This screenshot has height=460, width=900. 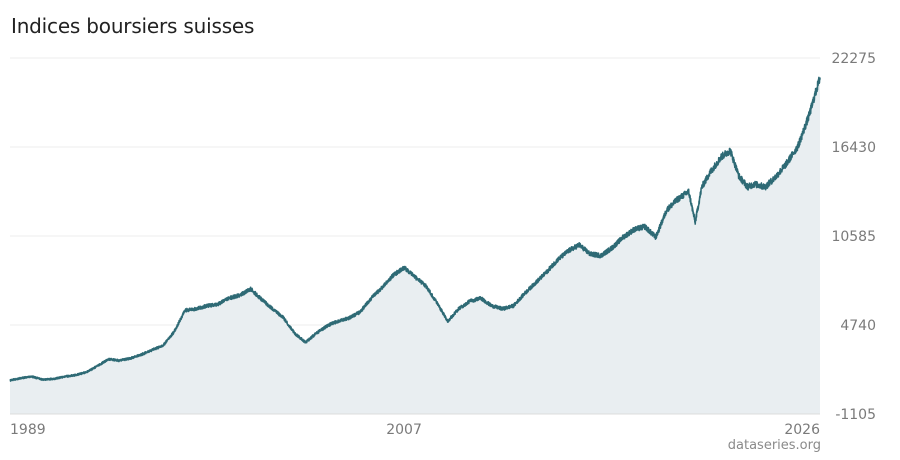 What do you see at coordinates (133, 26) in the screenshot?
I see `chart-title: Indices boursiers suisses` at bounding box center [133, 26].